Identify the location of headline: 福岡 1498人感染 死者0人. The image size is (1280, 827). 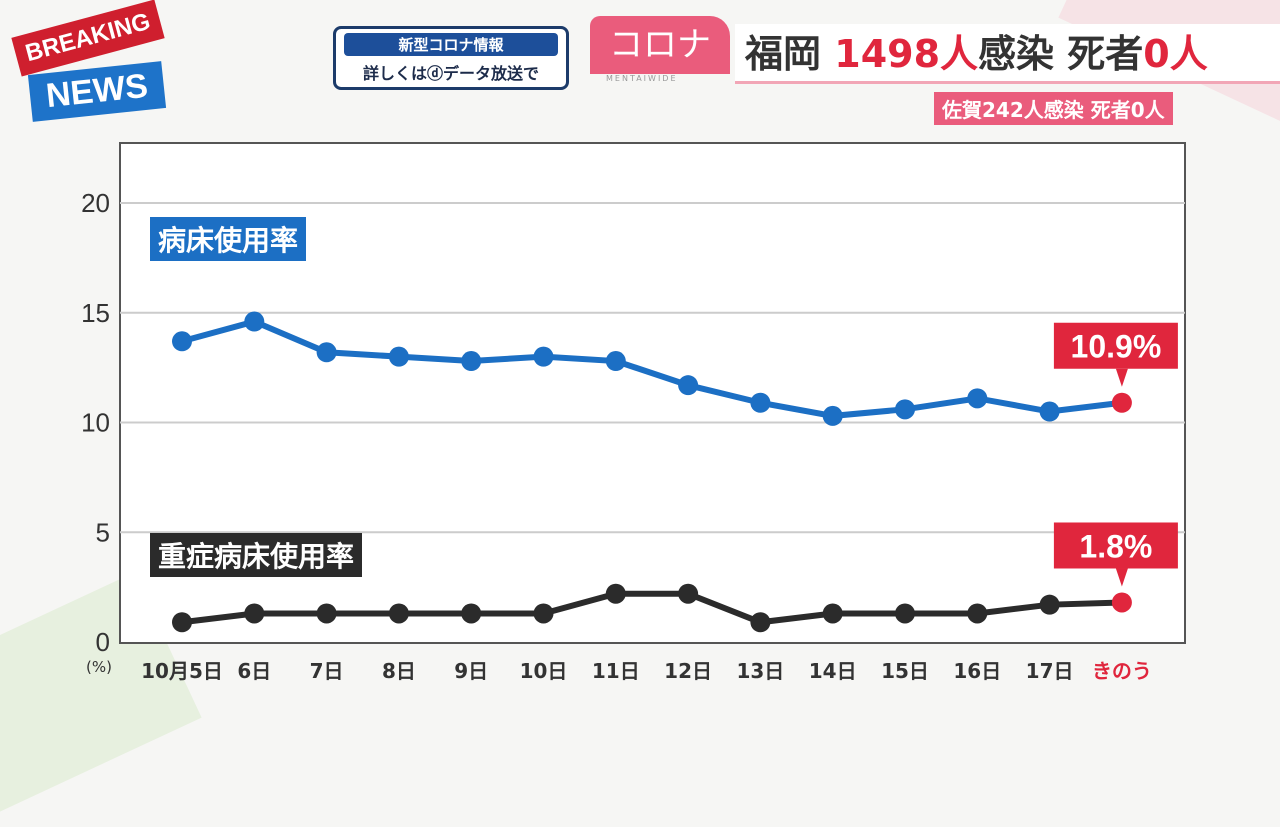
(1007, 54).